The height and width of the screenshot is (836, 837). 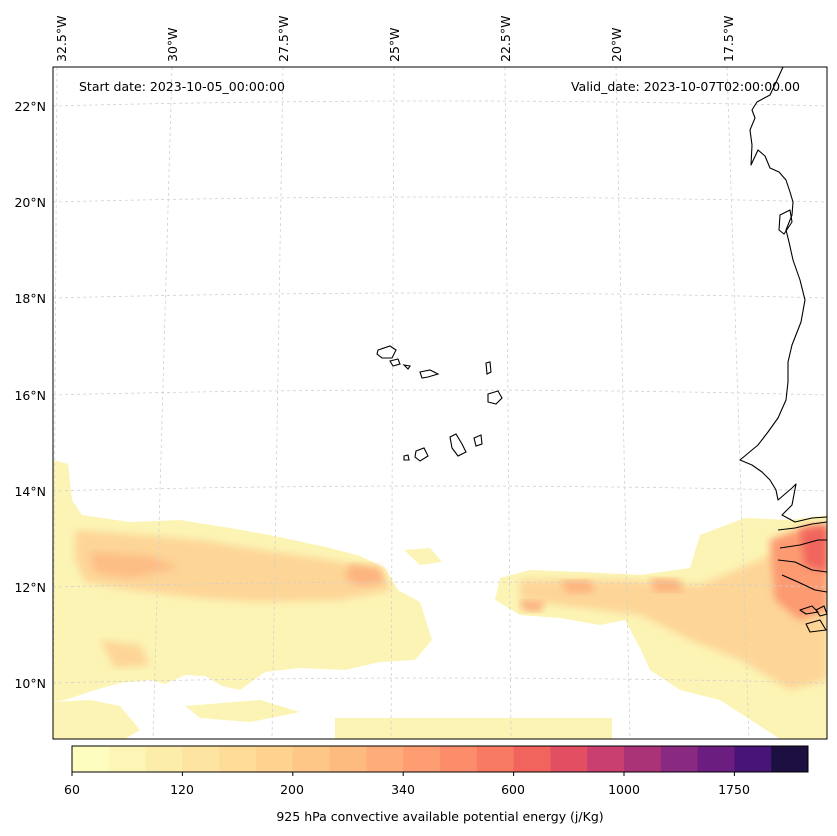 What do you see at coordinates (30, 106) in the screenshot?
I see `lat-label-22: 22°N` at bounding box center [30, 106].